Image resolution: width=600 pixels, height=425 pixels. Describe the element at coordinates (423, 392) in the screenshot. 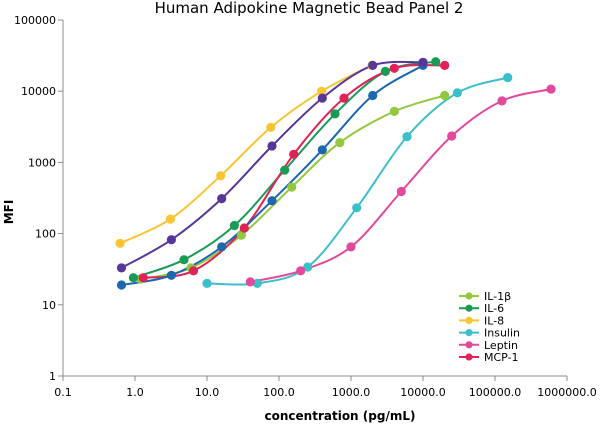

I see `x-tick-label: 10000.0` at that location.